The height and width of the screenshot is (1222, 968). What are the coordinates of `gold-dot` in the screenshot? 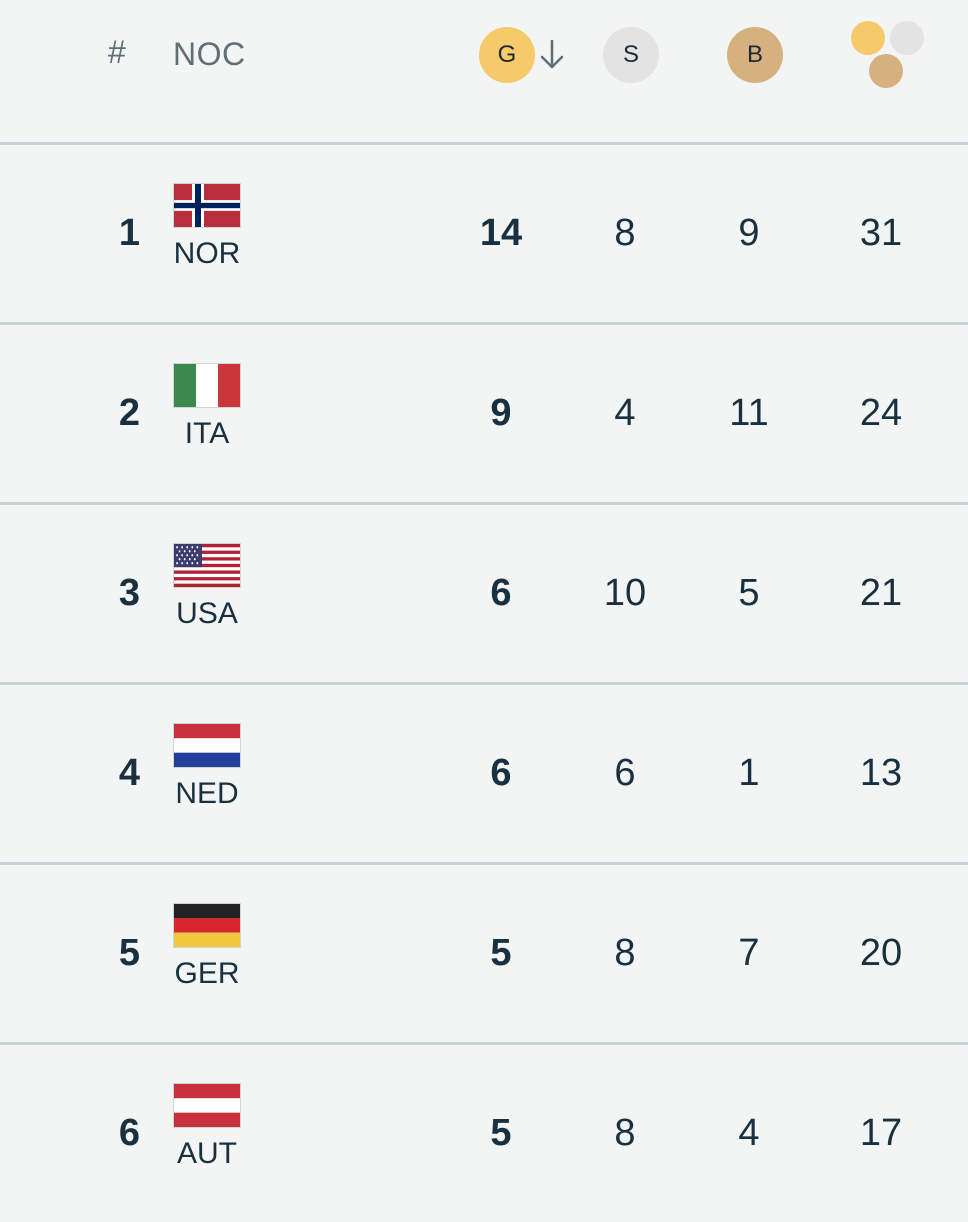 It's located at (868, 38).